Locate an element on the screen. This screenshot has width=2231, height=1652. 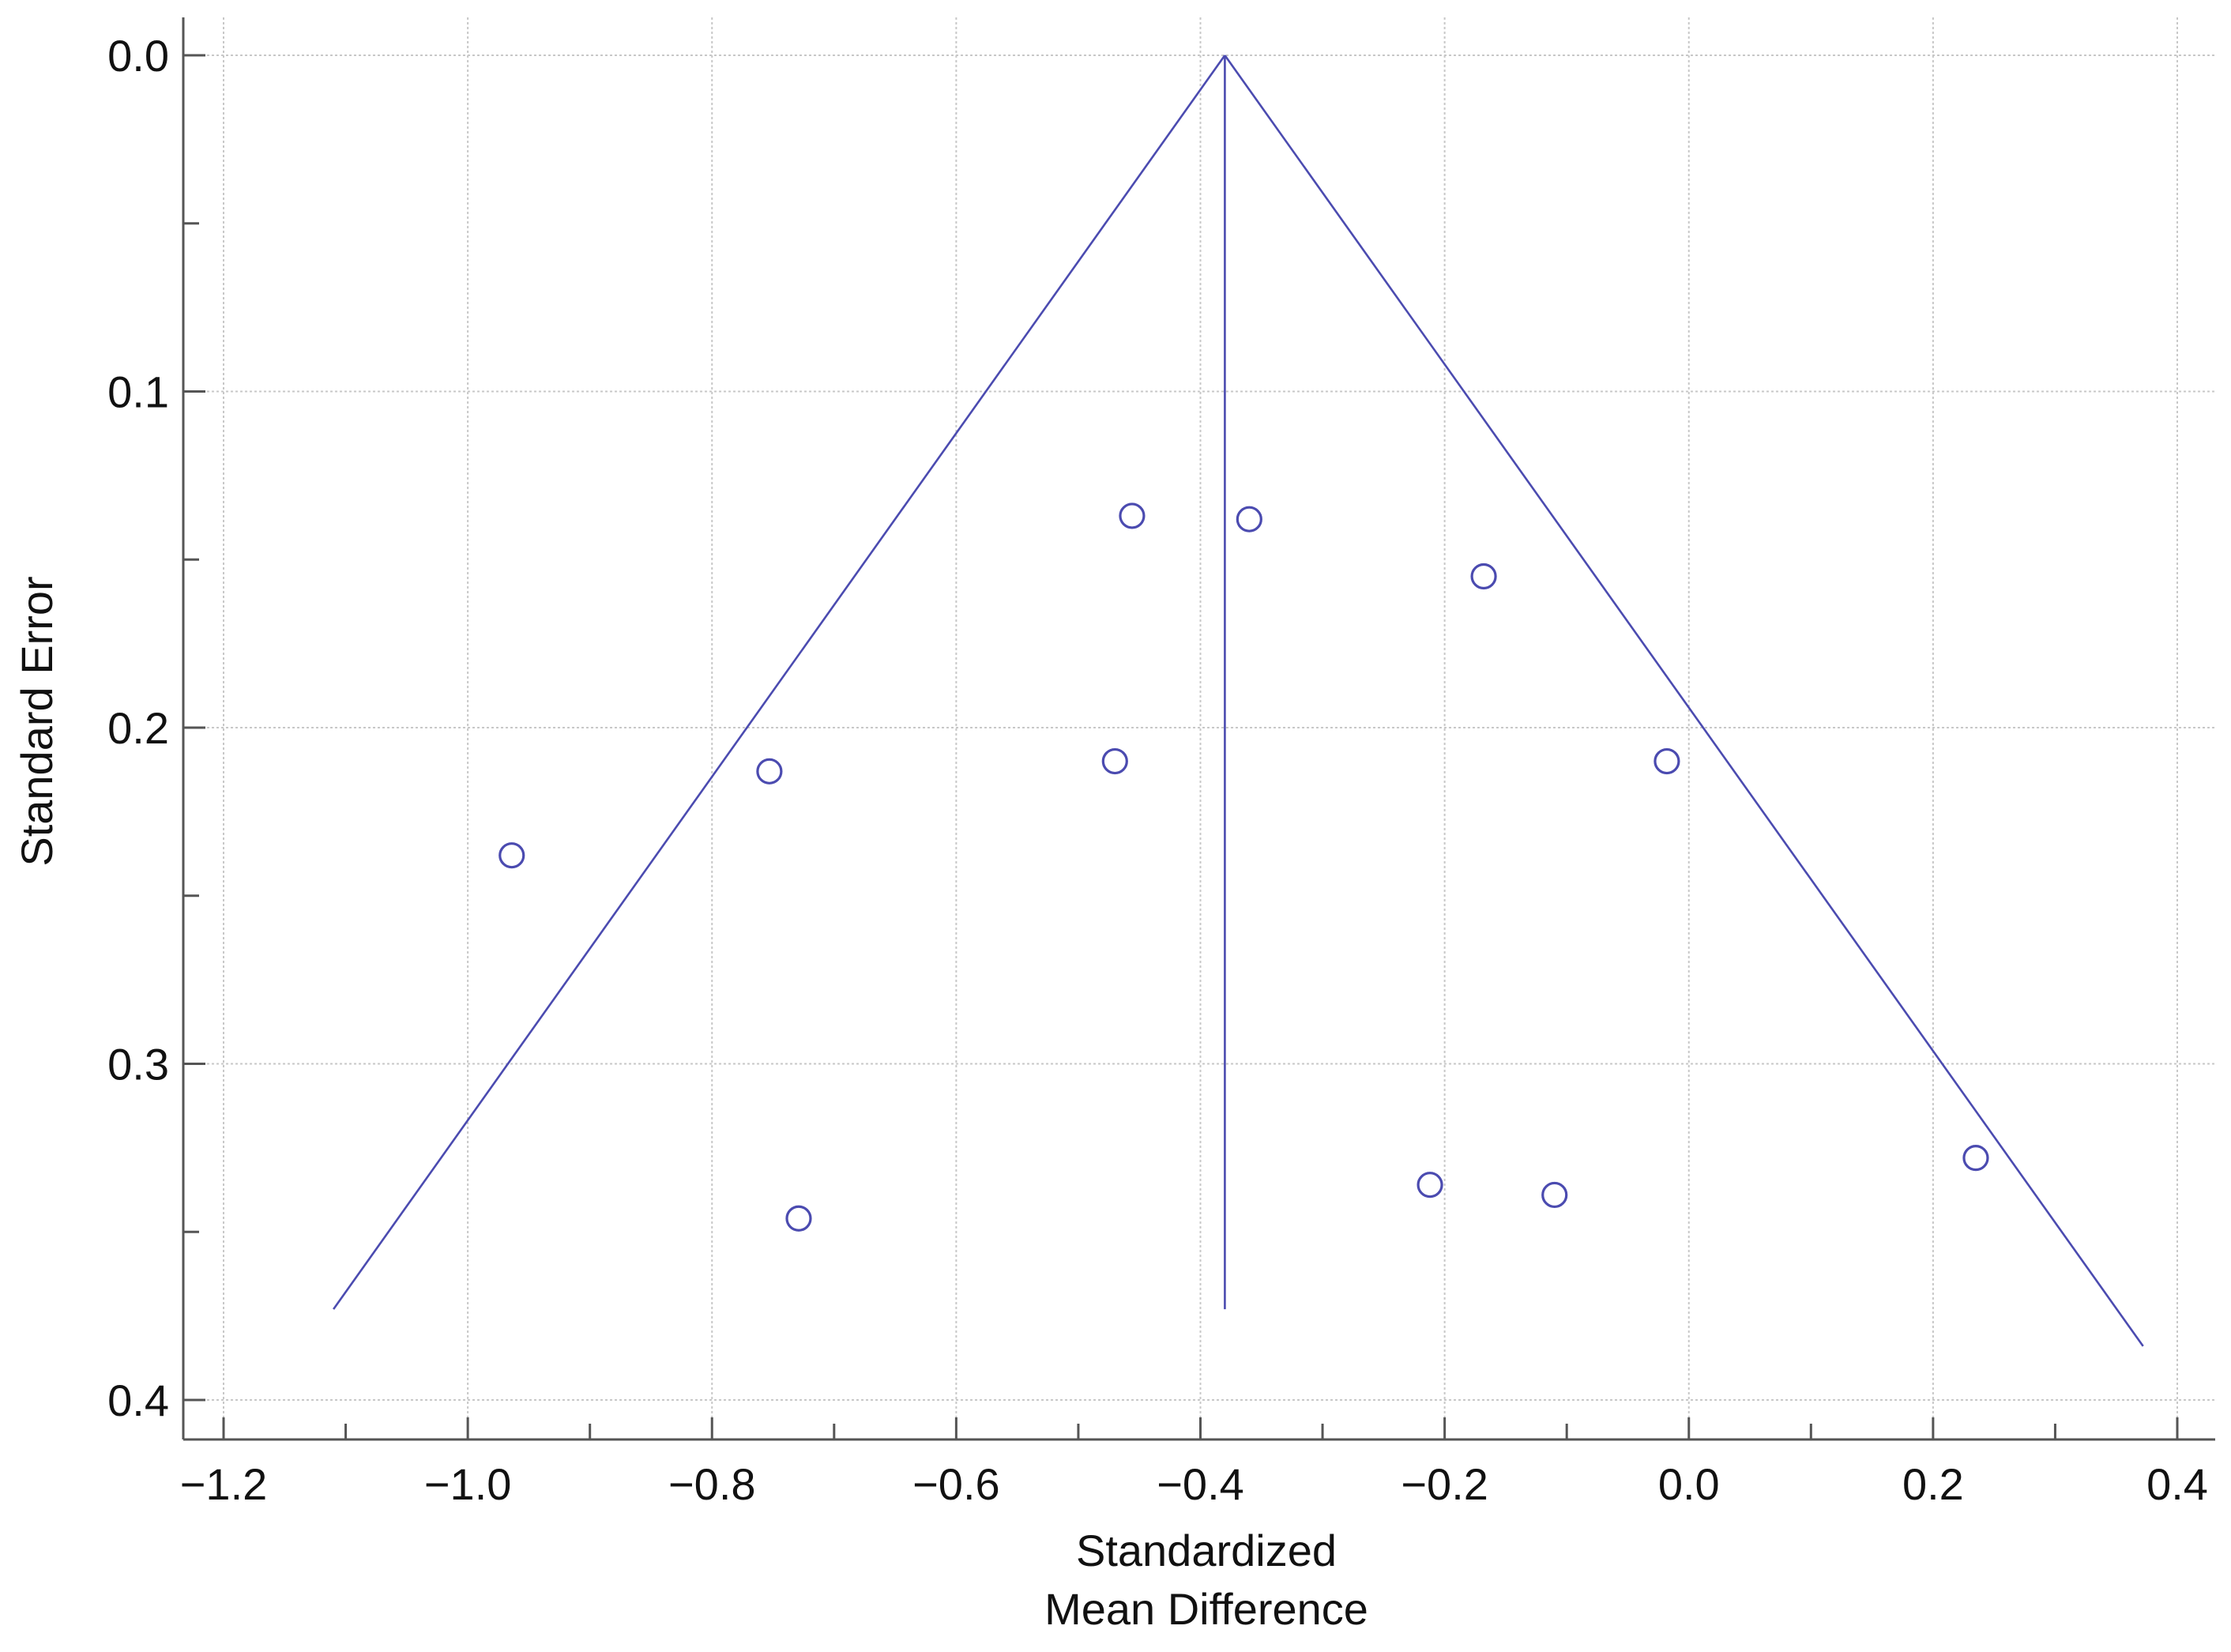
y-tick-label: 0.0 is located at coordinates (138, 56).